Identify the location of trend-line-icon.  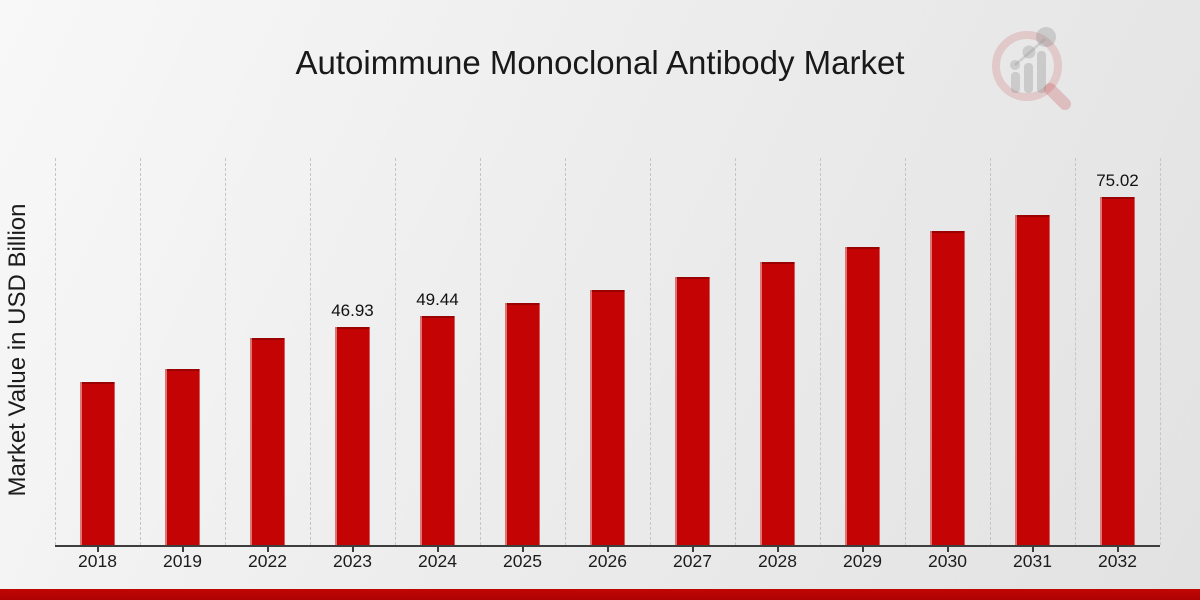
(1030, 52).